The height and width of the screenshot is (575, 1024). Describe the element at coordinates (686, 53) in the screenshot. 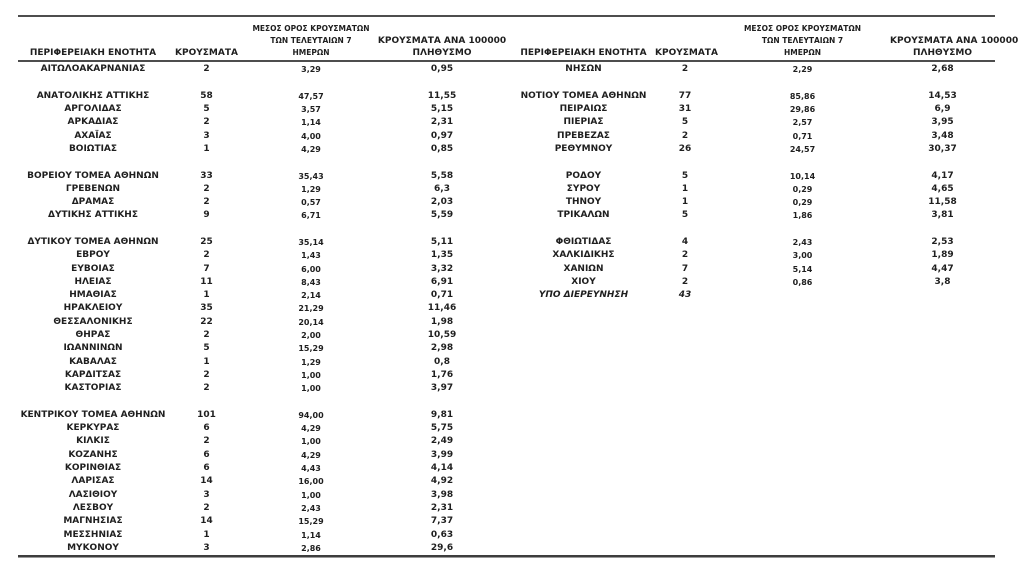

I see `column-header-cases: ΚΡΟΥΣΜΑΤΑ` at that location.